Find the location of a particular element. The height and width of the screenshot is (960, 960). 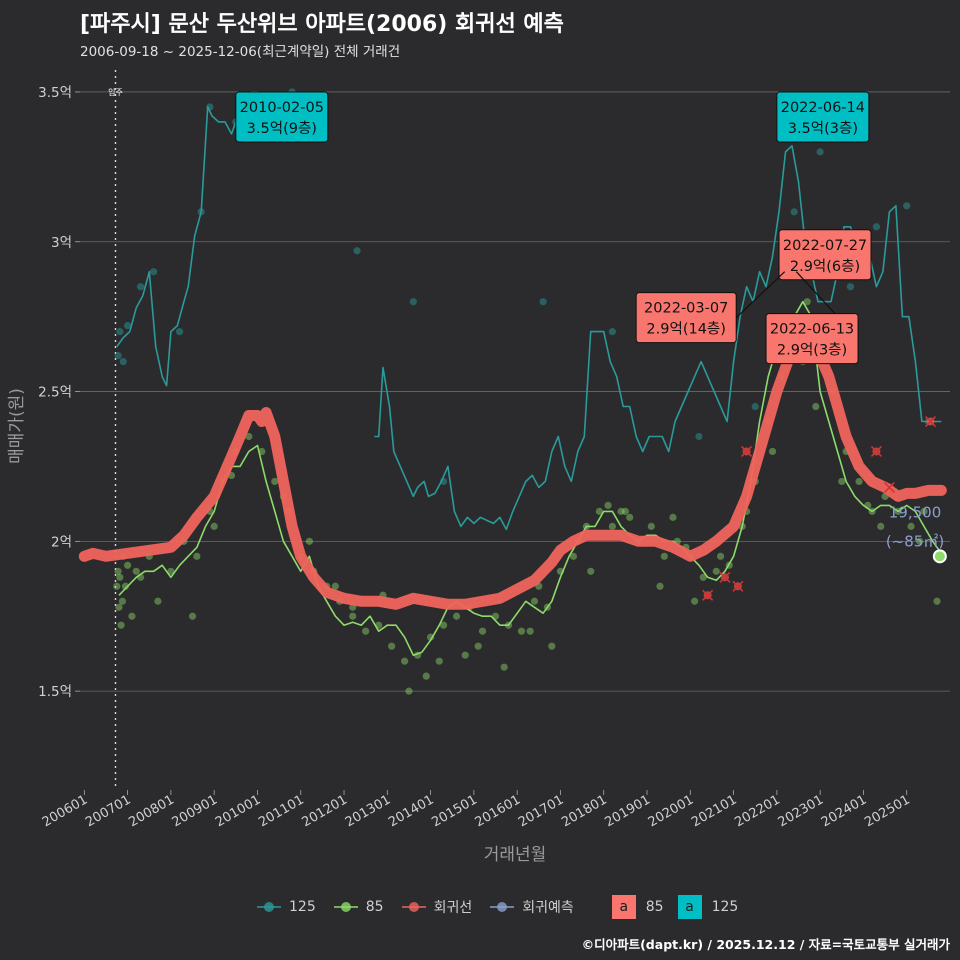

x-tick-label: 201101 is located at coordinates (281, 811).